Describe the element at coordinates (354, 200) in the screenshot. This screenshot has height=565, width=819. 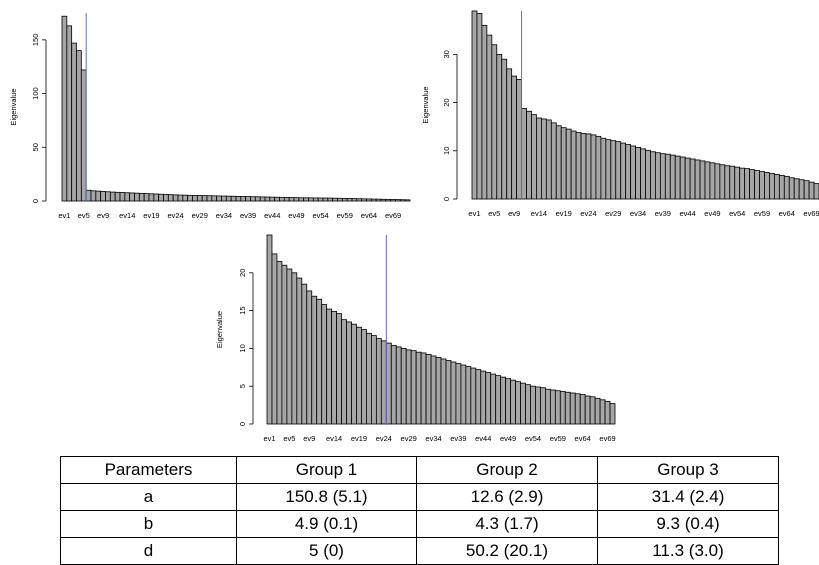
I see `bar-ev61` at that location.